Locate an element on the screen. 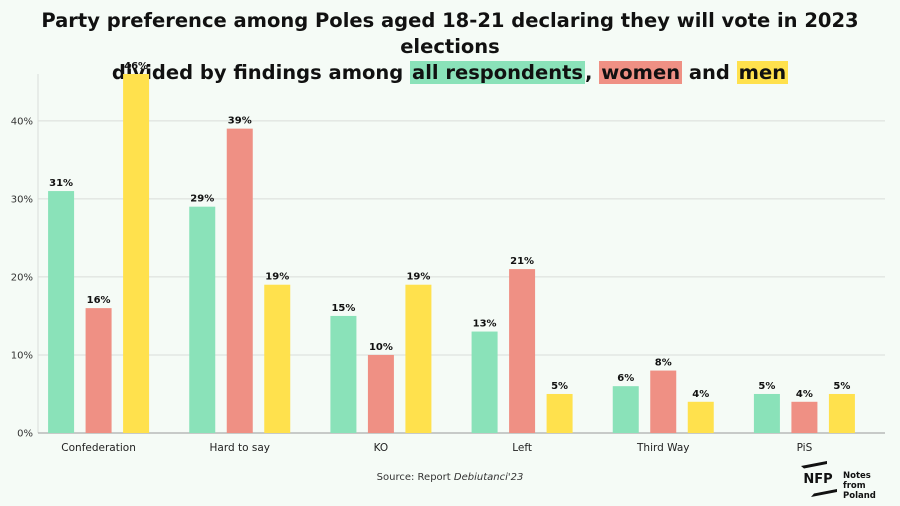 The height and width of the screenshot is (506, 900). data-label: 6% is located at coordinates (625, 378).